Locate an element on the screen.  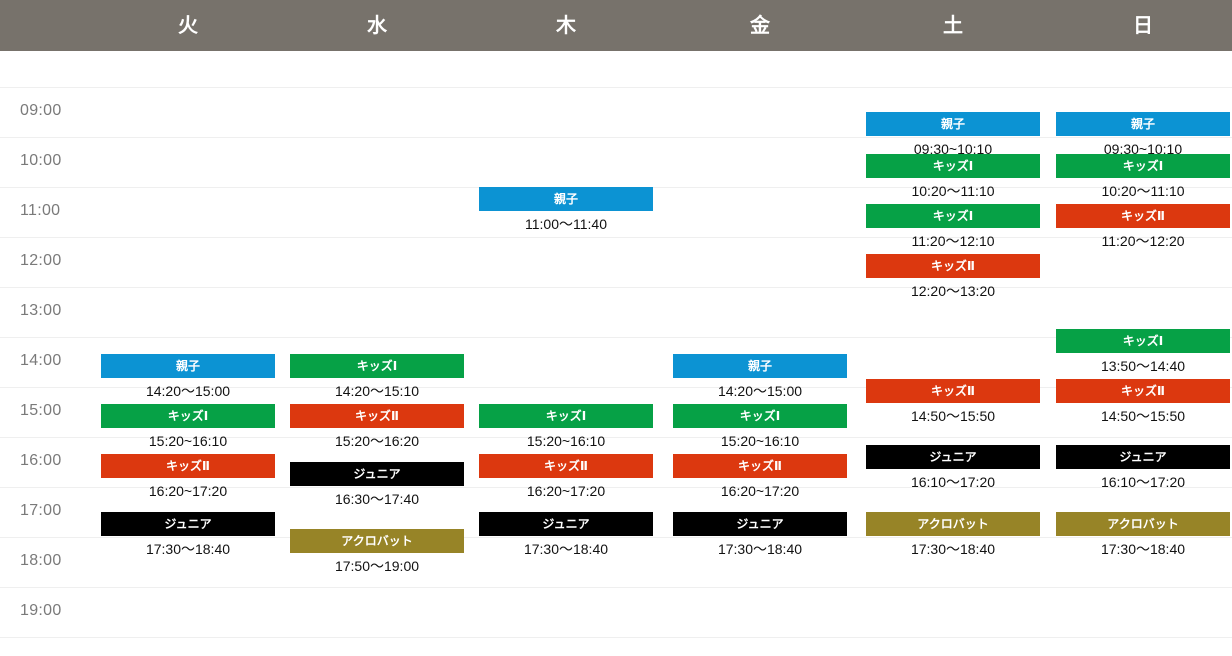
class-event: ジュニア 16:30〜17:40 is located at coordinates (377, 487).